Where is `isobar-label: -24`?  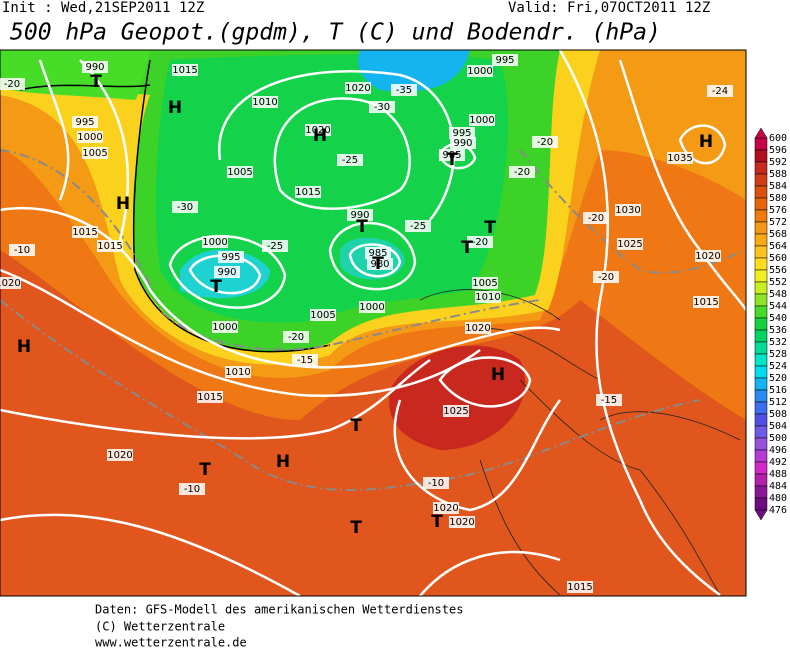
isobar-label: -24 is located at coordinates (720, 91).